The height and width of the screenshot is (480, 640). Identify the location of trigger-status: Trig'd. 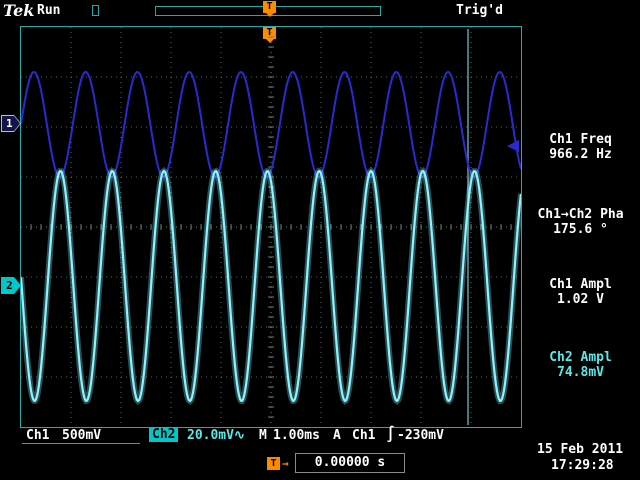
(479, 10).